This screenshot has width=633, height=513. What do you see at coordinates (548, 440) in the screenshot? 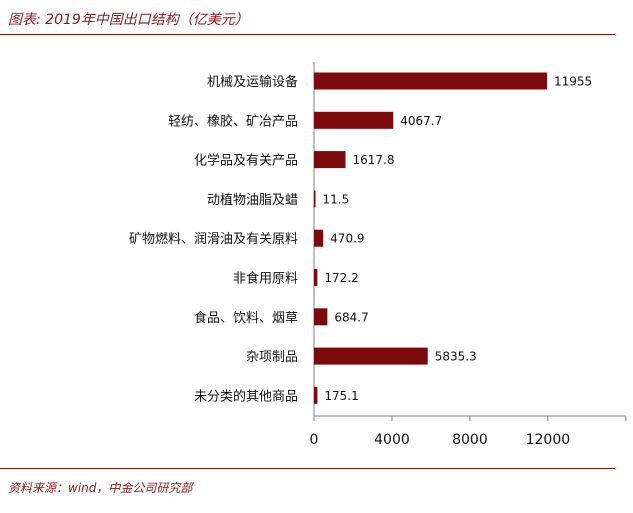
I see `x-tick-label: 12000` at bounding box center [548, 440].